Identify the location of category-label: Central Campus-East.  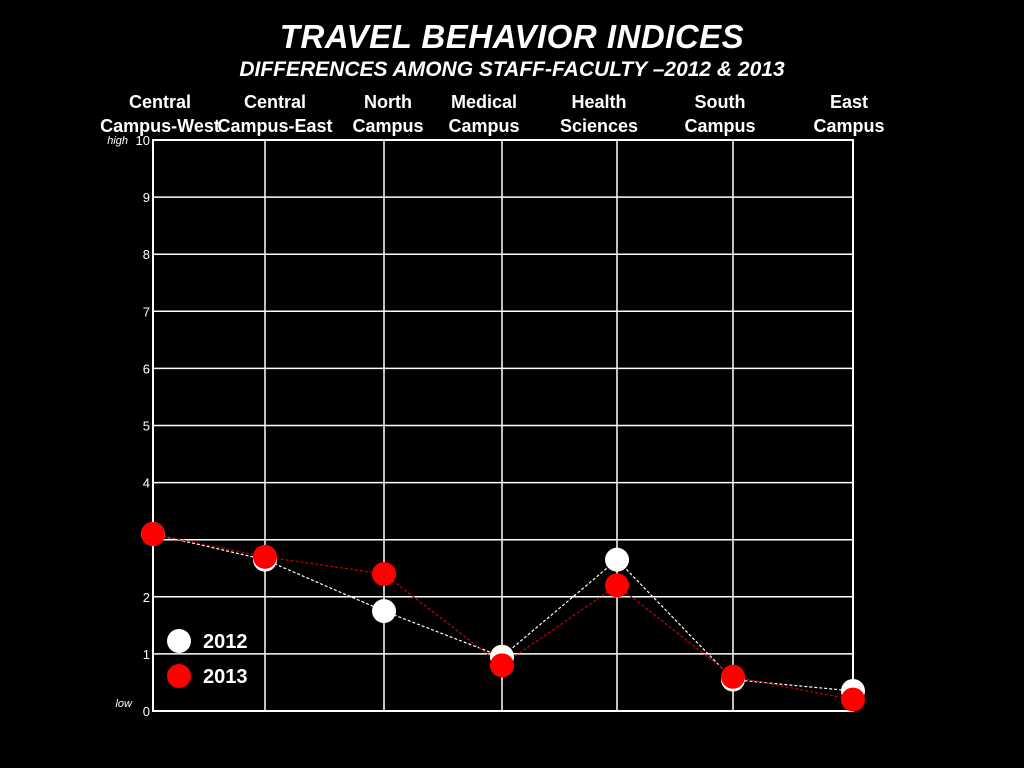
(274, 114).